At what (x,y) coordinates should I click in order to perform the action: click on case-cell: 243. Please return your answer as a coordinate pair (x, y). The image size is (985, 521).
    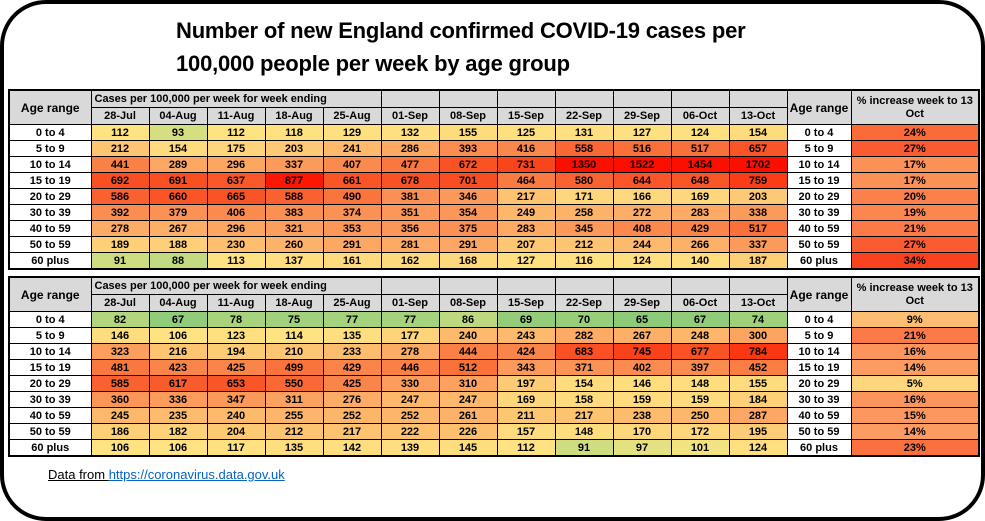
    Looking at the image, I should click on (526, 335).